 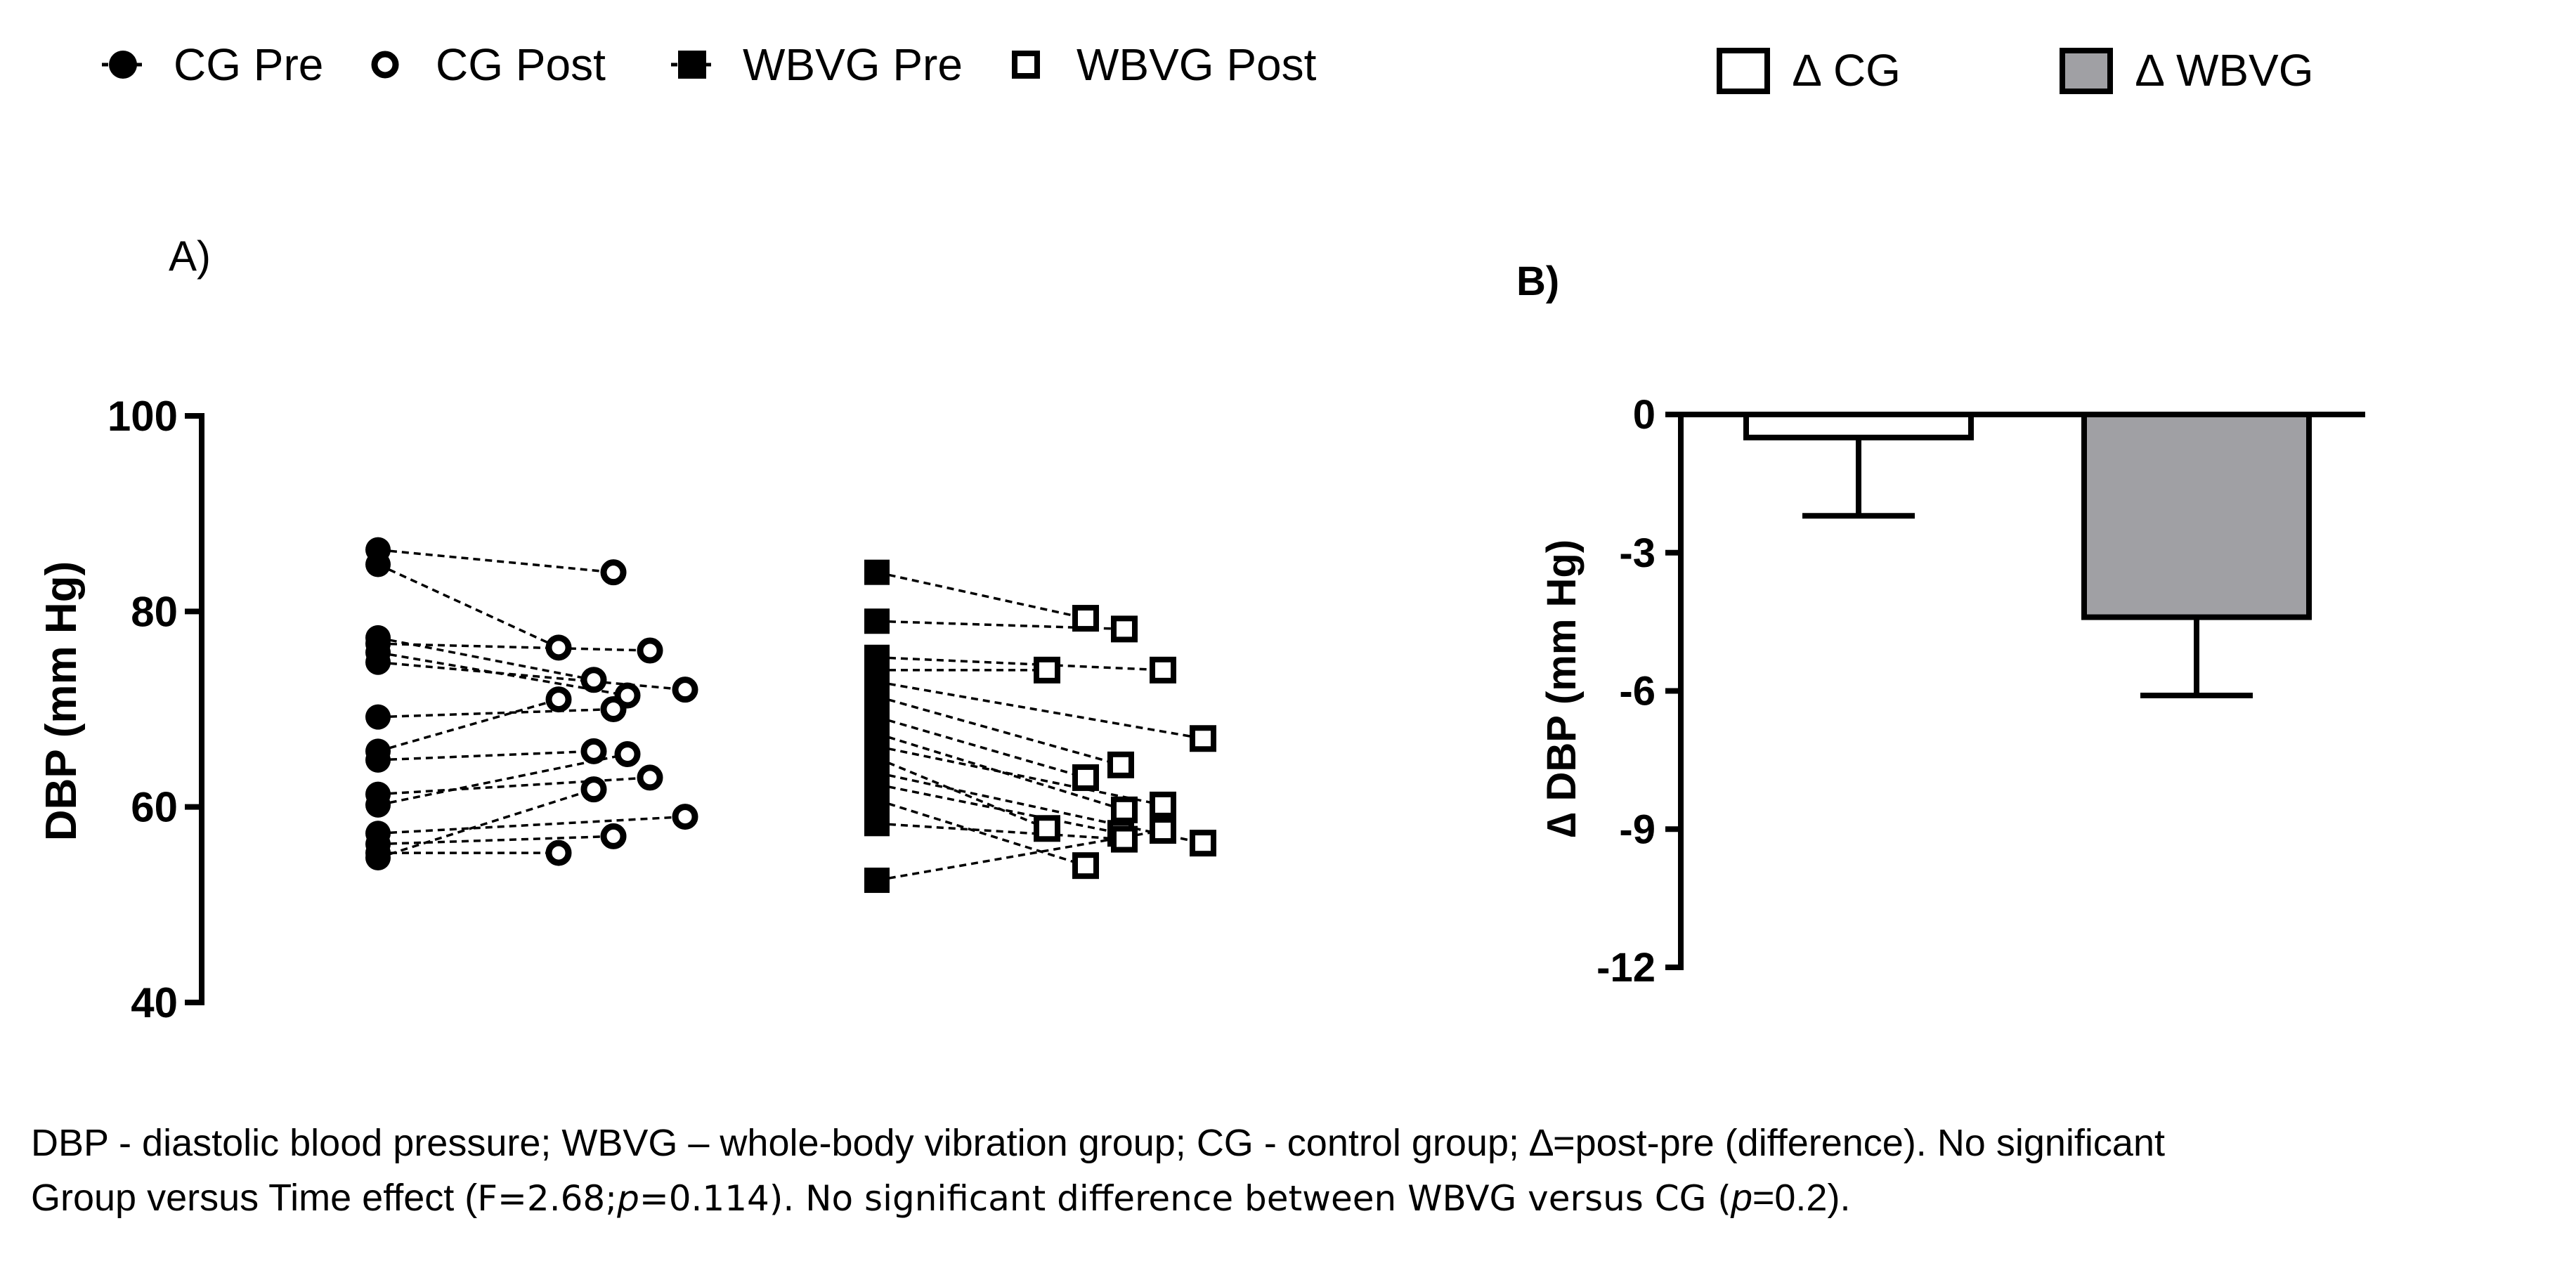 I want to click on legend-b-label-1: ∆ WBVG, so click(x=2225, y=70).